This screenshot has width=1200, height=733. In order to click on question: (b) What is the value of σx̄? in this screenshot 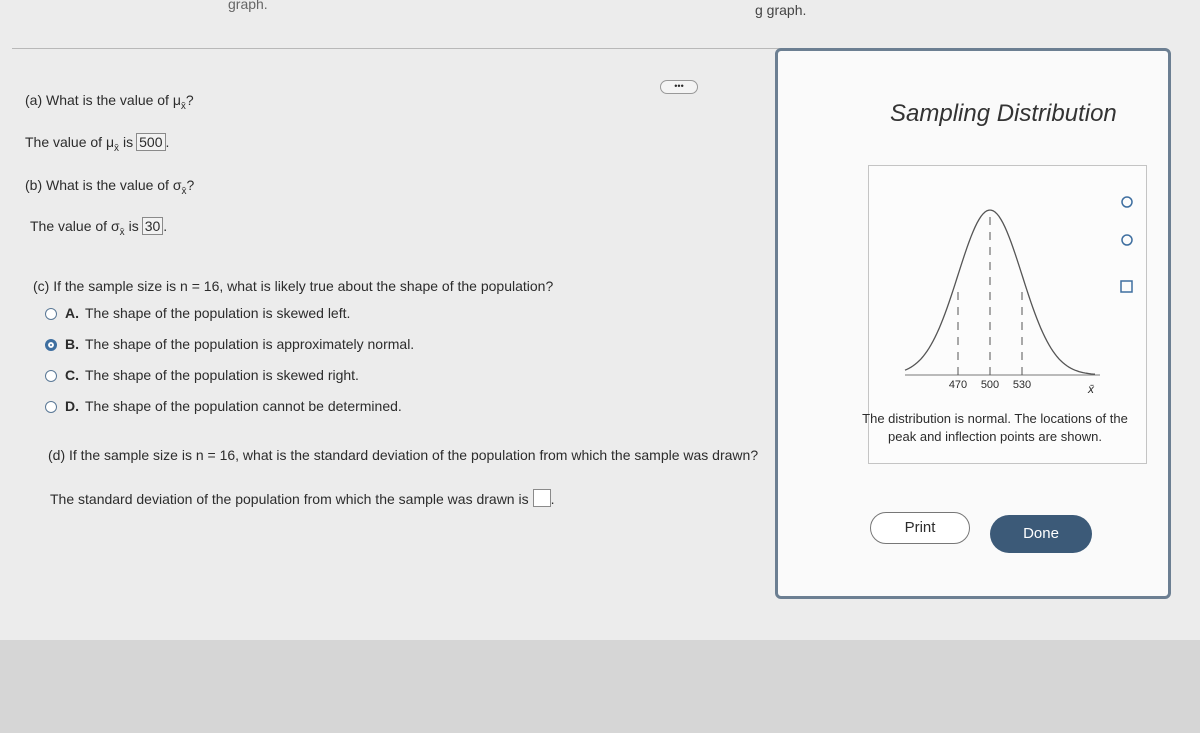, I will do `click(109, 187)`.